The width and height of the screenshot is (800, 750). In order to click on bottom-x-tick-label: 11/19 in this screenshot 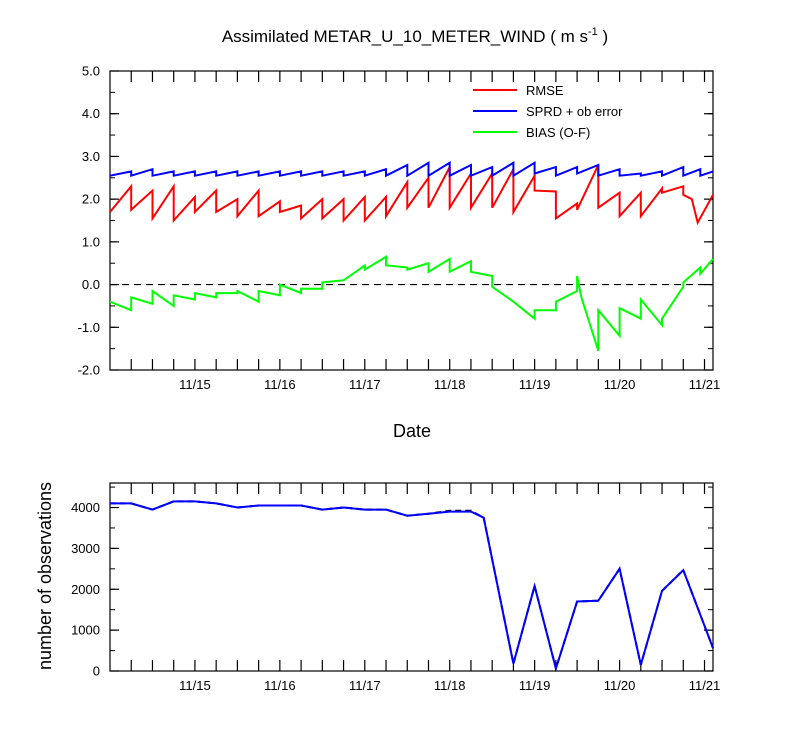, I will do `click(535, 685)`.